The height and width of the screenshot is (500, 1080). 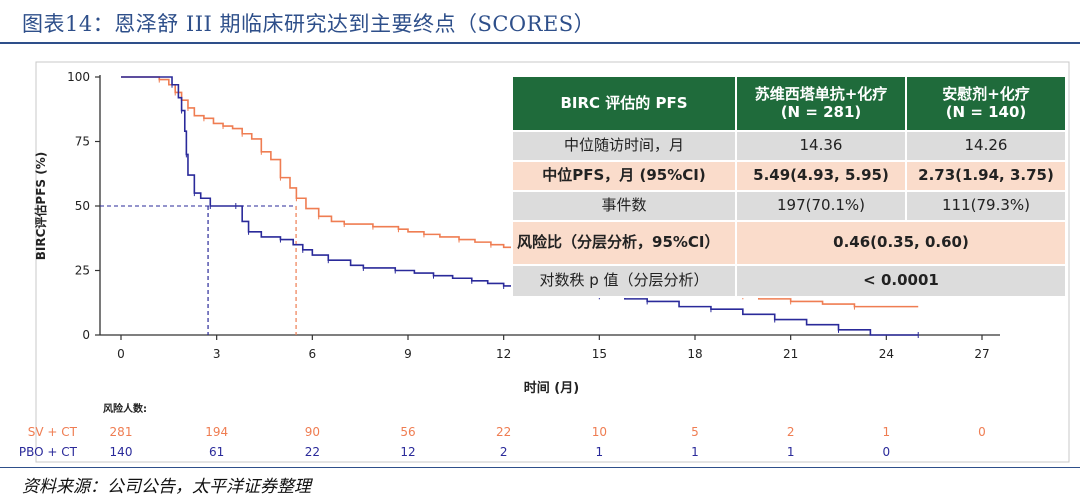 I want to click on x-tick-label: 6, so click(x=313, y=354).